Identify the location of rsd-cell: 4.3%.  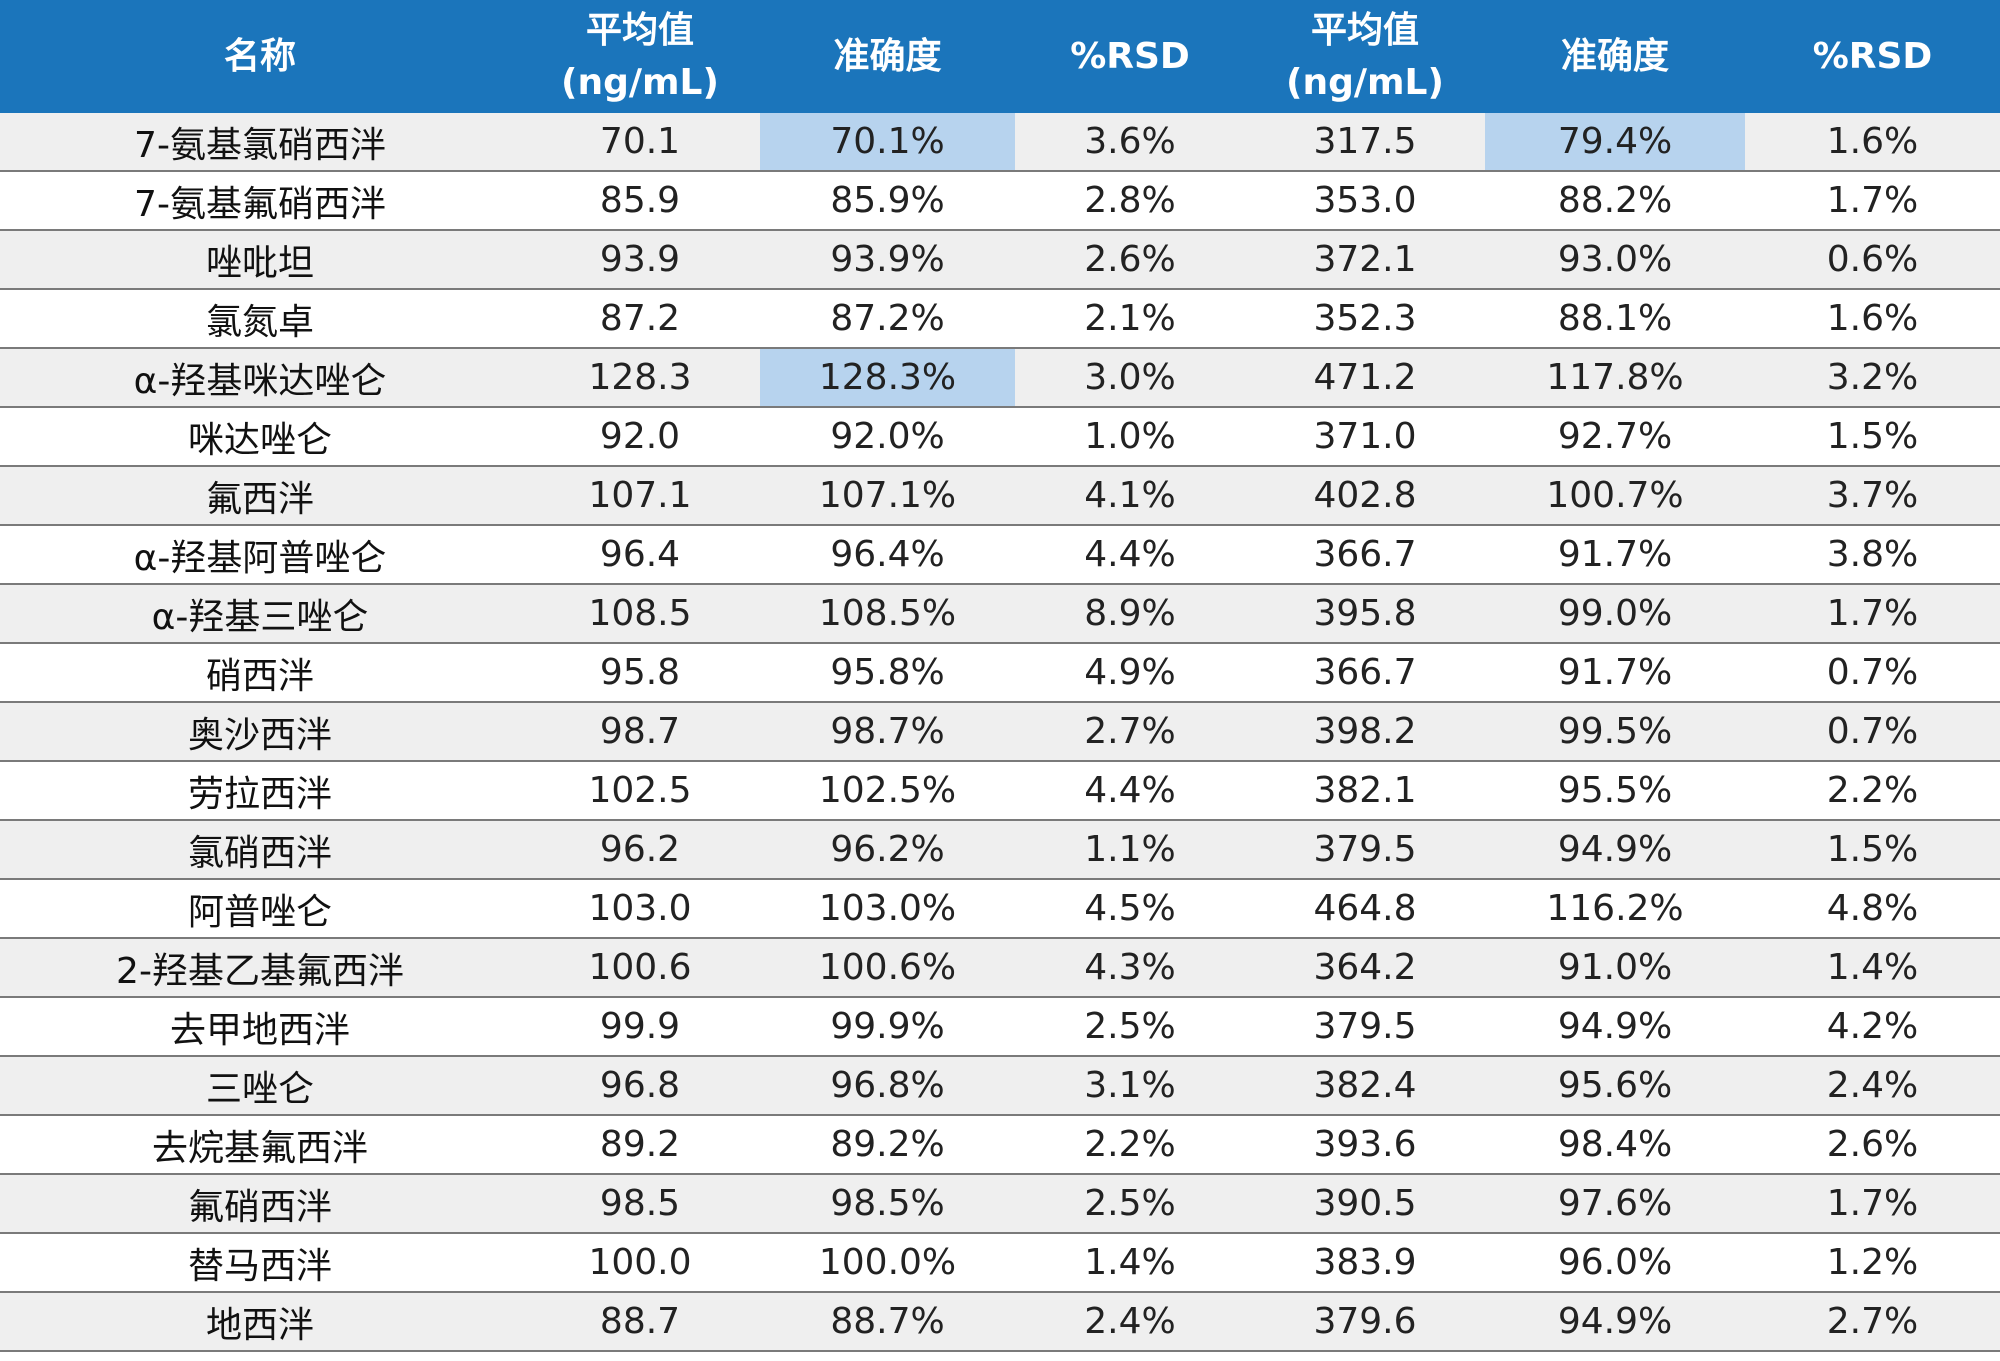
(1130, 968).